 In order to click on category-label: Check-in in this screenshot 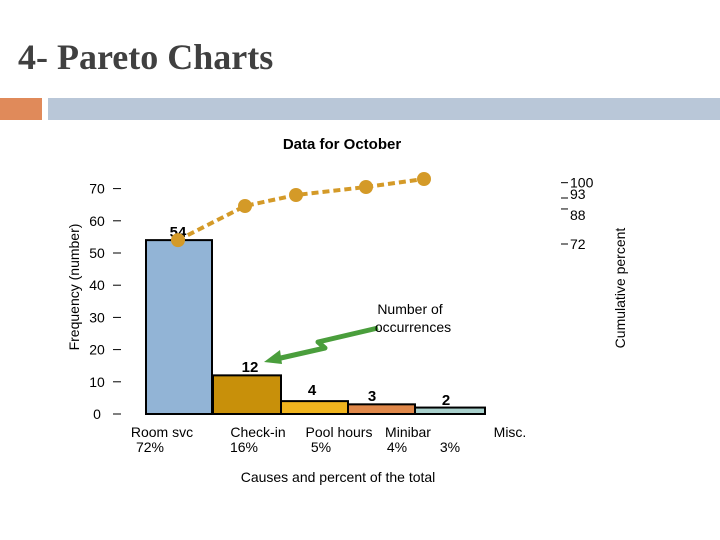, I will do `click(257, 432)`.